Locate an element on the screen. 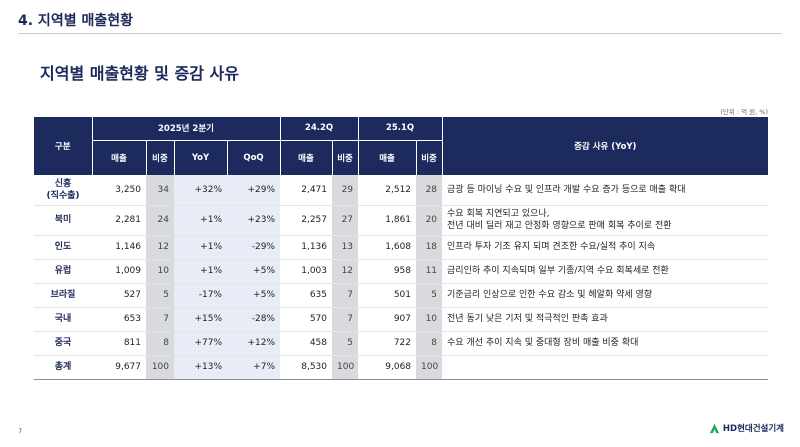 Image resolution: width=800 pixels, height=447 pixels. reason-cell: 전년 동기 낮은 기저 및 적극적인 판촉 효과 is located at coordinates (605, 319).